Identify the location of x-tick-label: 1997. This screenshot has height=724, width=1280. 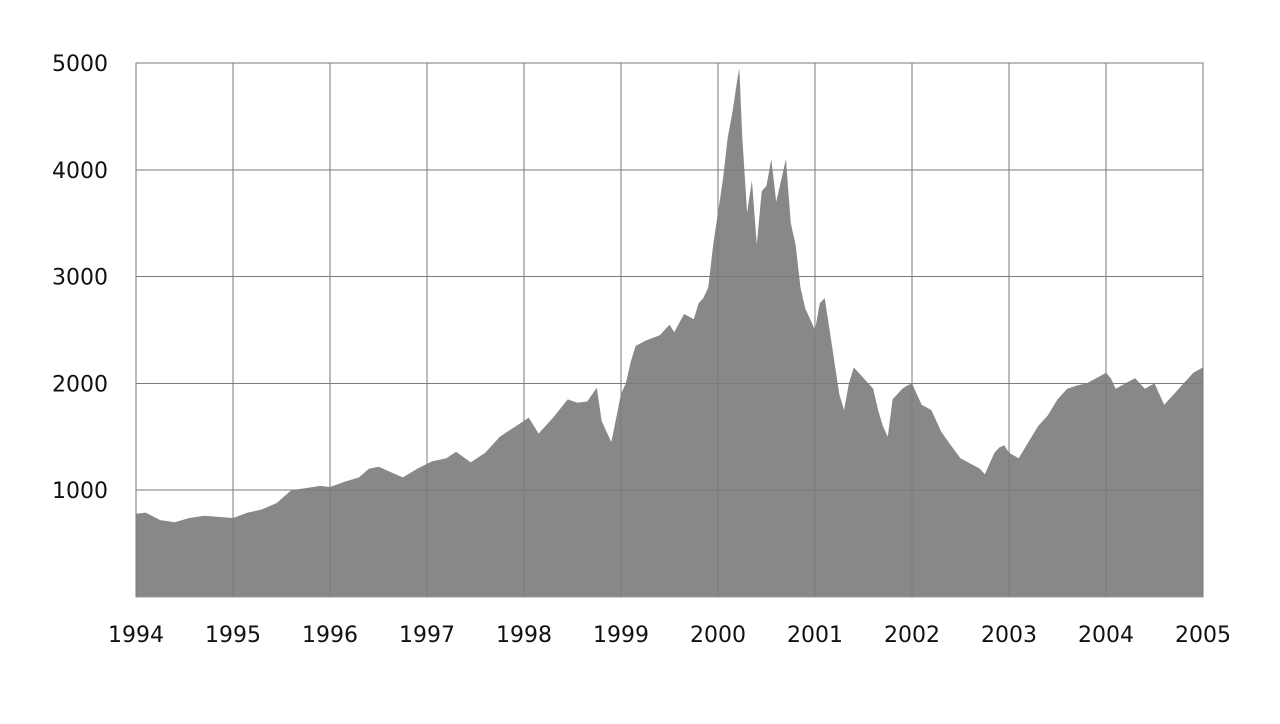
(427, 635).